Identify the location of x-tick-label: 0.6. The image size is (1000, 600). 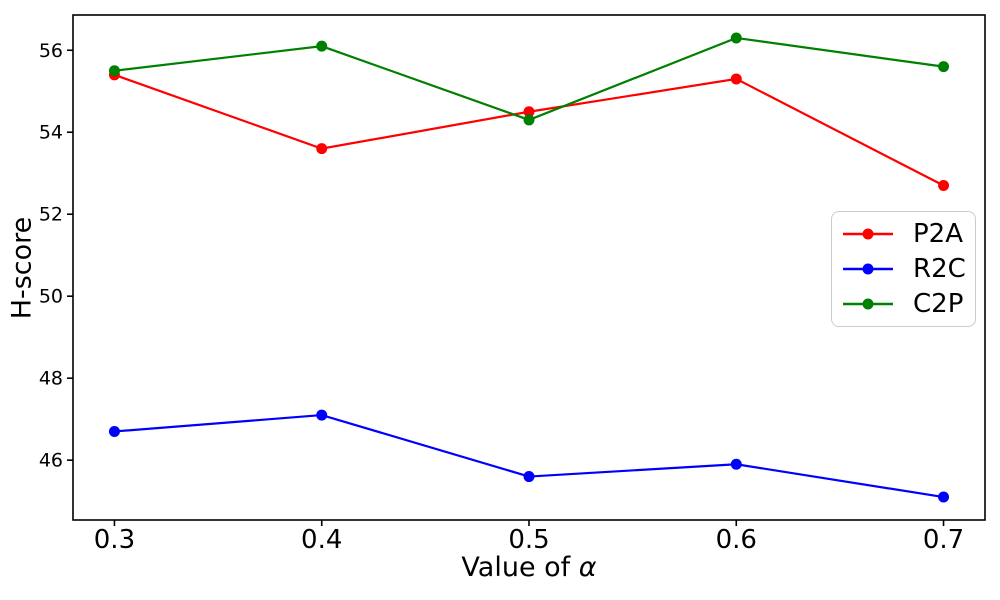
(736, 540).